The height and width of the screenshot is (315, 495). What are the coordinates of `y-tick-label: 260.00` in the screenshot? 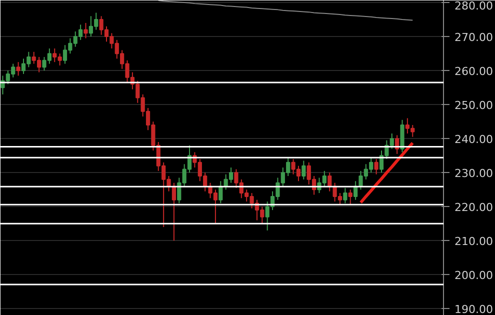 It's located at (473, 71).